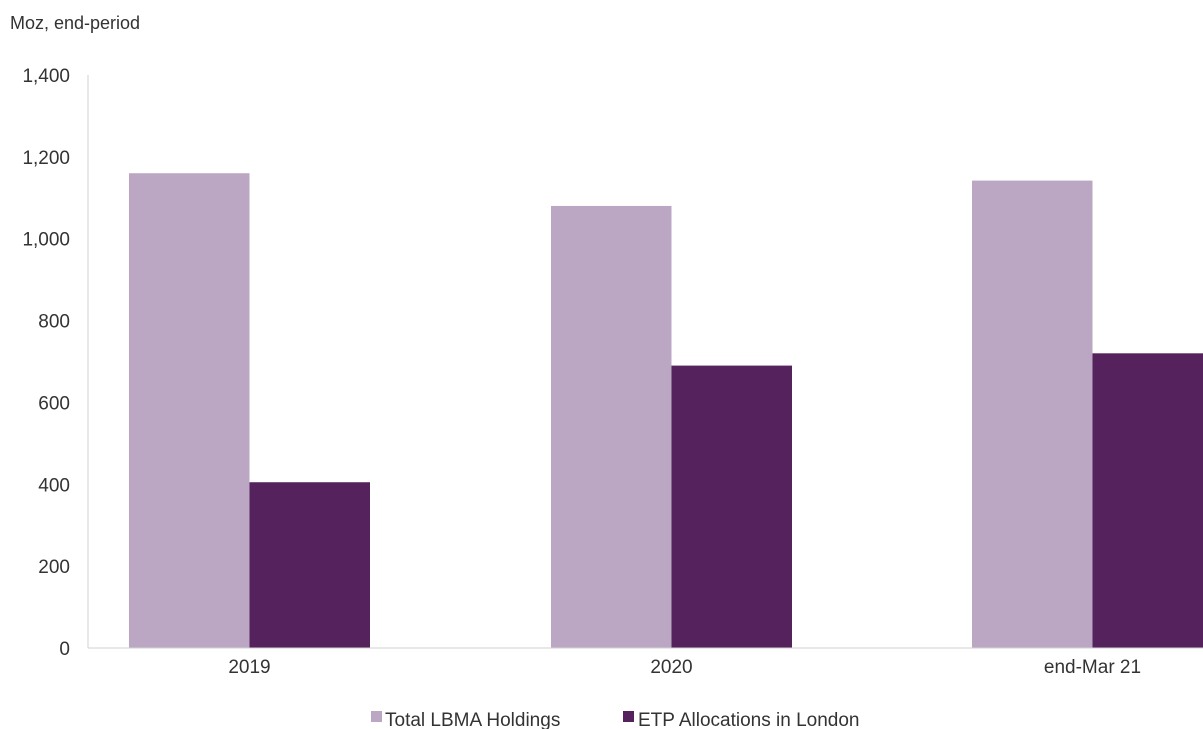 The image size is (1203, 729). What do you see at coordinates (46, 158) in the screenshot?
I see `y-tick-label: 1,200` at bounding box center [46, 158].